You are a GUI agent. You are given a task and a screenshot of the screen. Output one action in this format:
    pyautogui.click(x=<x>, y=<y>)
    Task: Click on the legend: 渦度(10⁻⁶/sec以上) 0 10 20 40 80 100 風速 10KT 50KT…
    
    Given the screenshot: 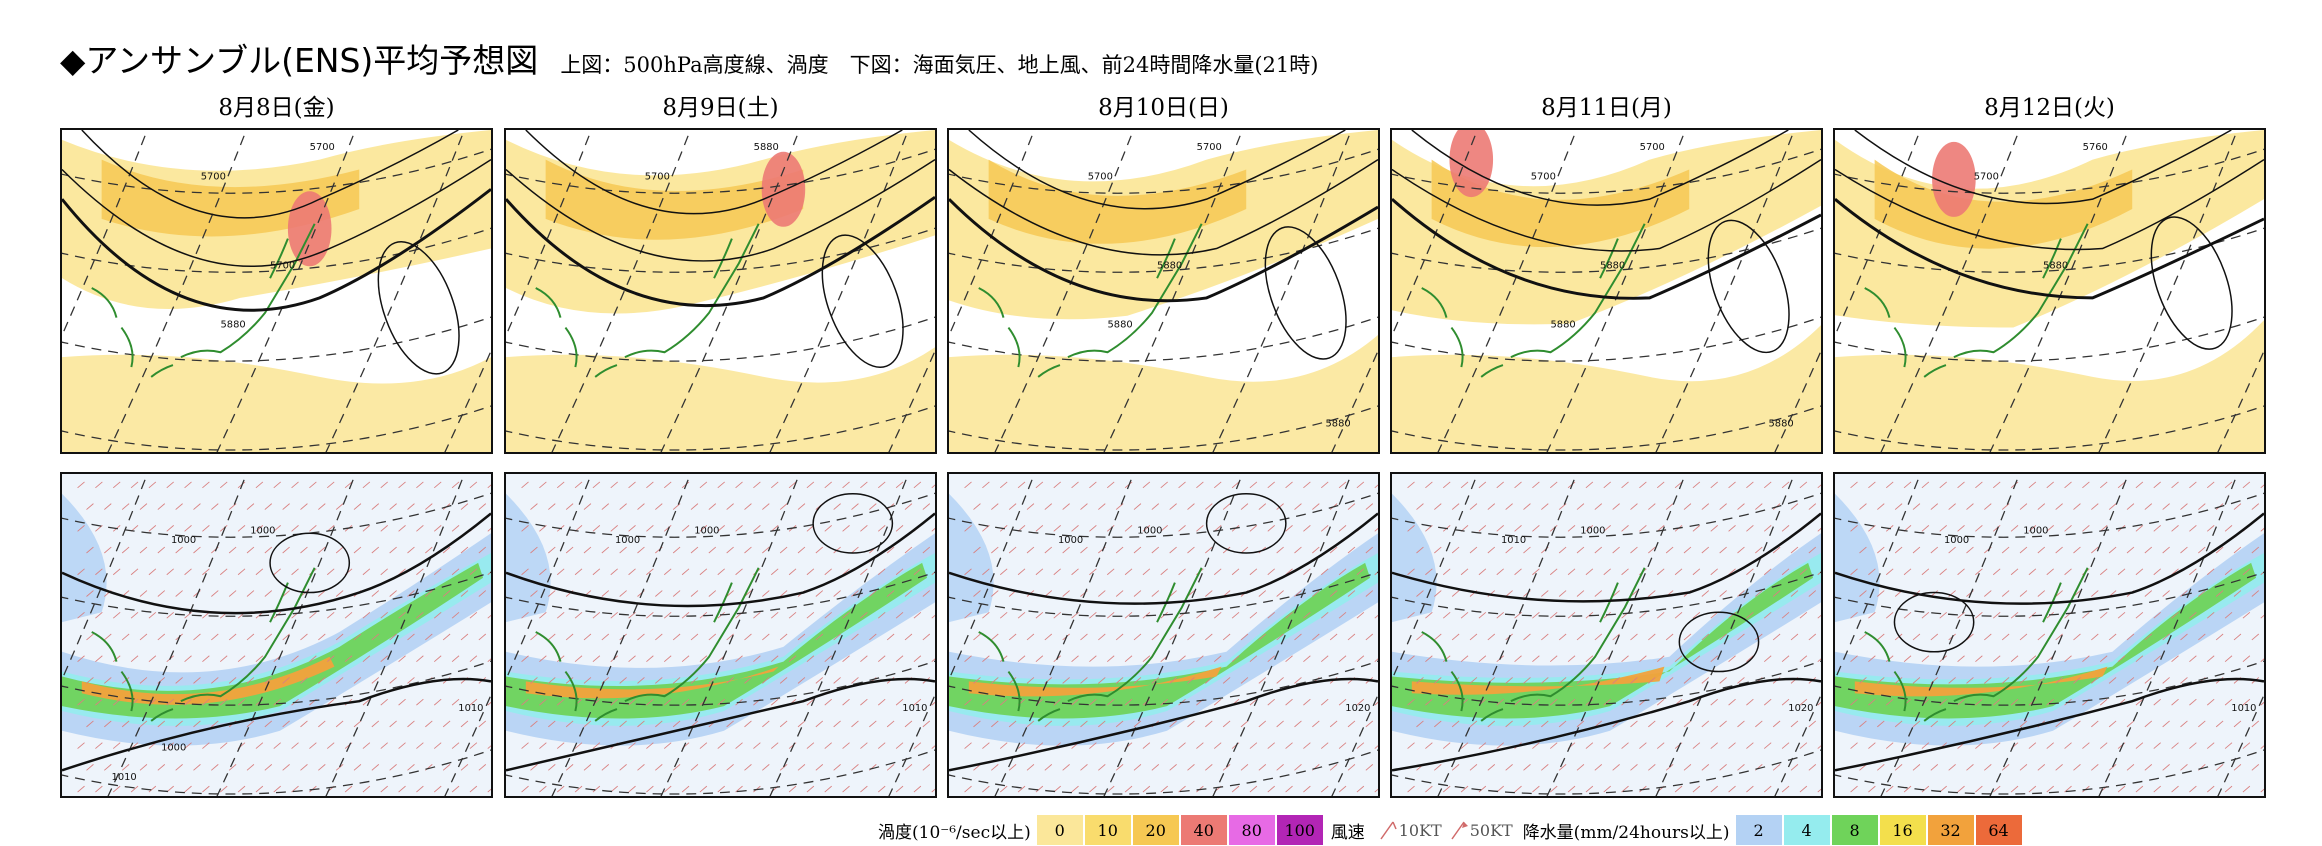 What is the action you would take?
    pyautogui.click(x=1451, y=830)
    